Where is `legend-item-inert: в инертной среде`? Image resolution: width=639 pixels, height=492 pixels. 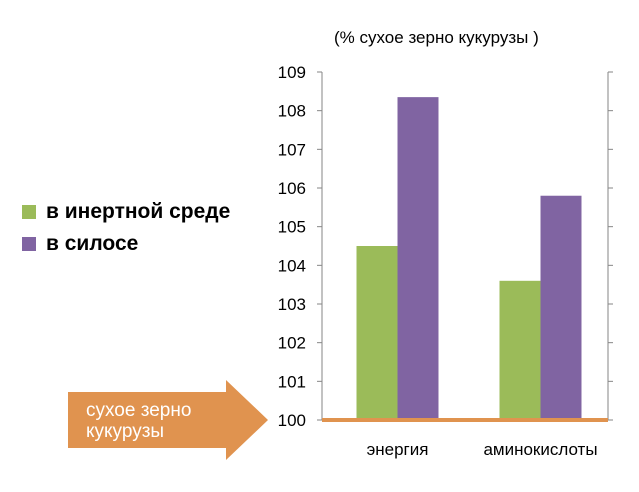
legend-item-inert: в инертной среде is located at coordinates (126, 212).